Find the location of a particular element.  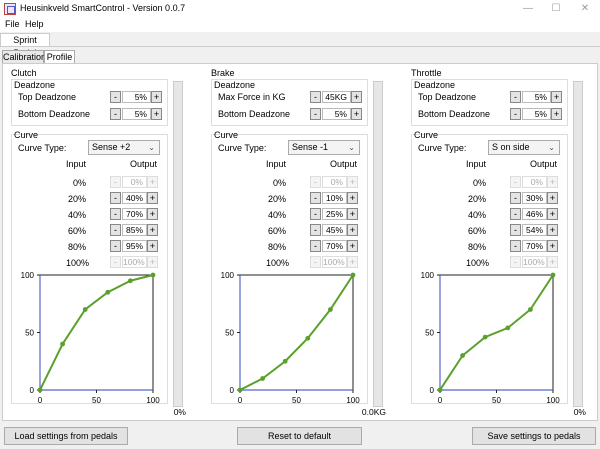

brake-output-header: Output is located at coordinates (344, 164).